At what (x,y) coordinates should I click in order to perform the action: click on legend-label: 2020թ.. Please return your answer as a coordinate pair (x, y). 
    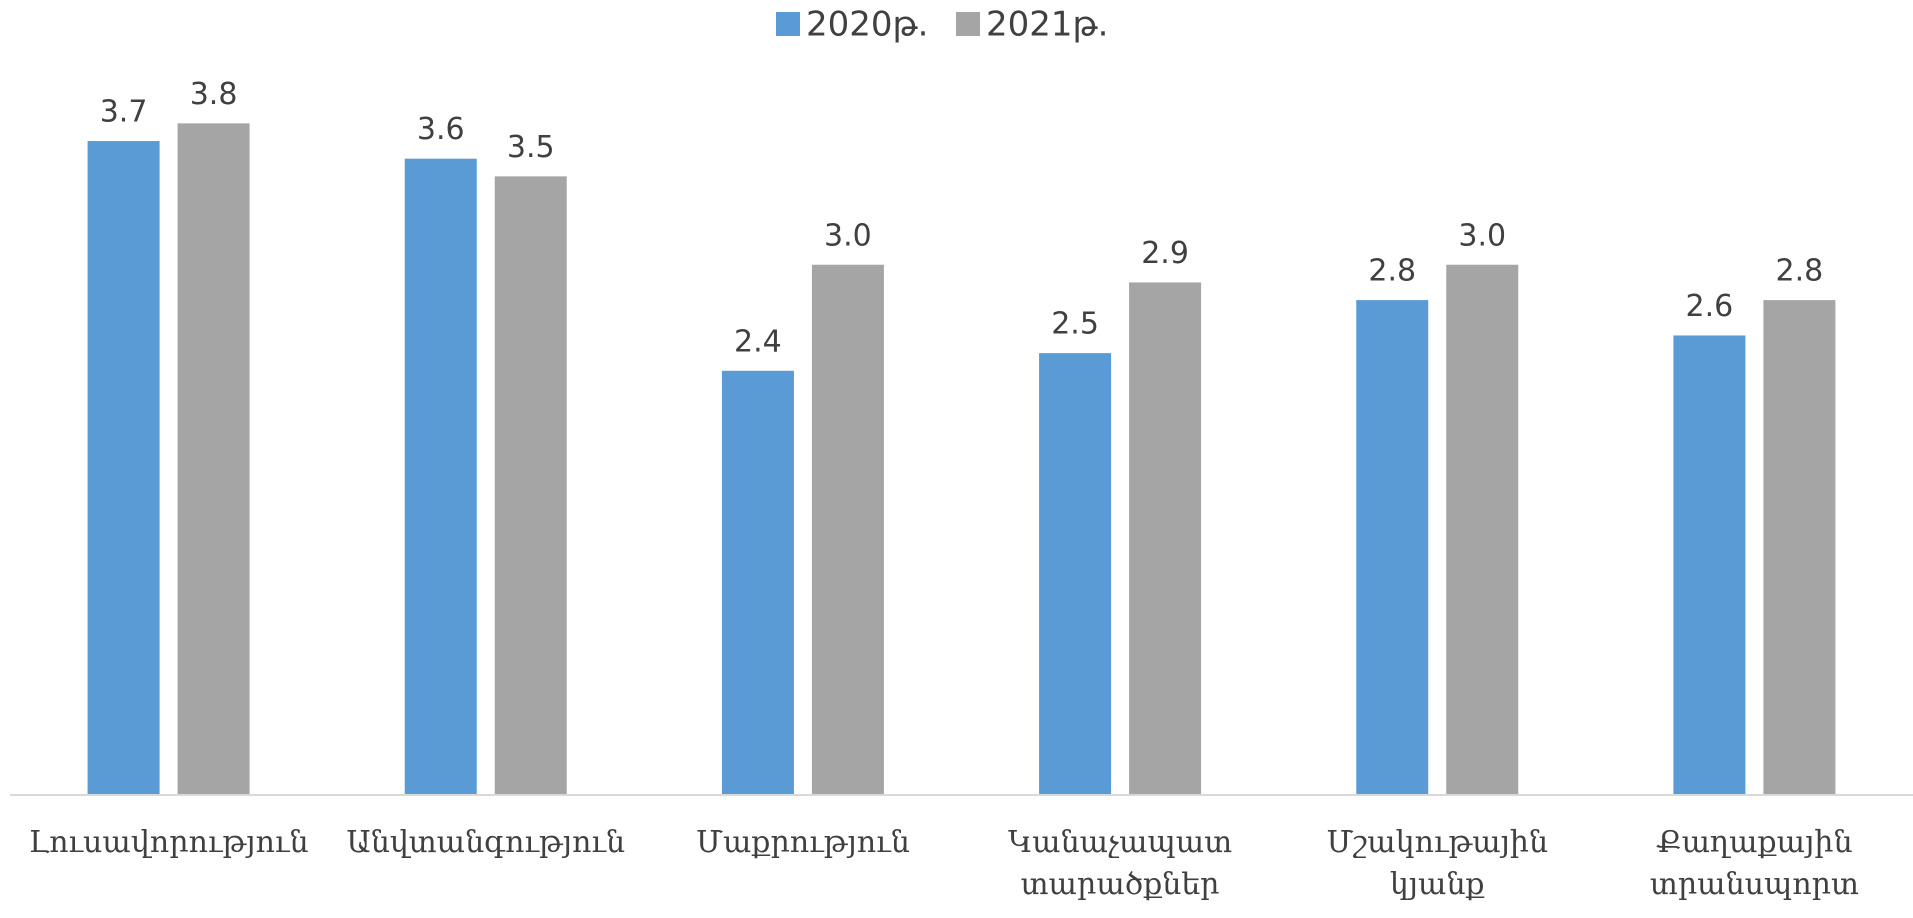
    Looking at the image, I should click on (867, 25).